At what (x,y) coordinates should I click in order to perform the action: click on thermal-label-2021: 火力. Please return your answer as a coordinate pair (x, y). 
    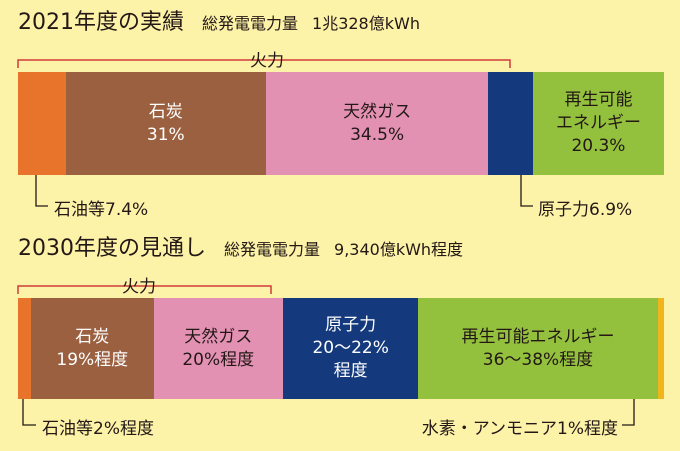
    Looking at the image, I should click on (267, 61).